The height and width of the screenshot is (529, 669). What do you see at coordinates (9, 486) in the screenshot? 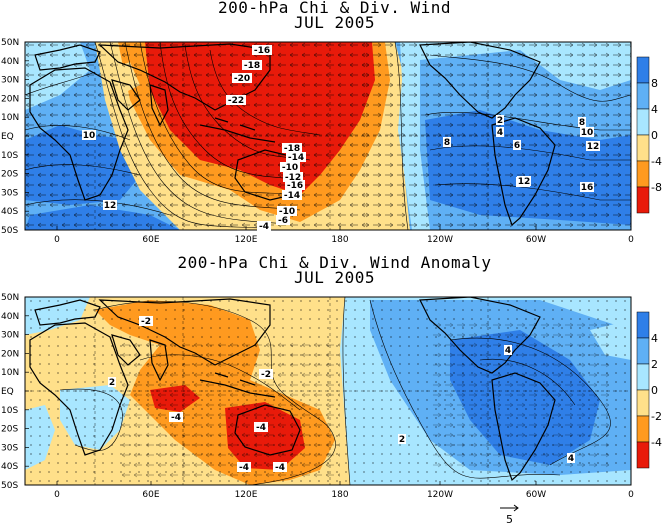
I see `lat-tick-label: 50S` at bounding box center [9, 486].